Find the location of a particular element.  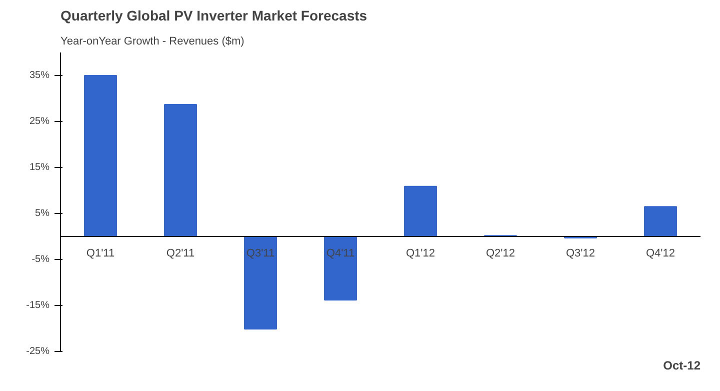

y-tick-label: 35% is located at coordinates (39, 75).